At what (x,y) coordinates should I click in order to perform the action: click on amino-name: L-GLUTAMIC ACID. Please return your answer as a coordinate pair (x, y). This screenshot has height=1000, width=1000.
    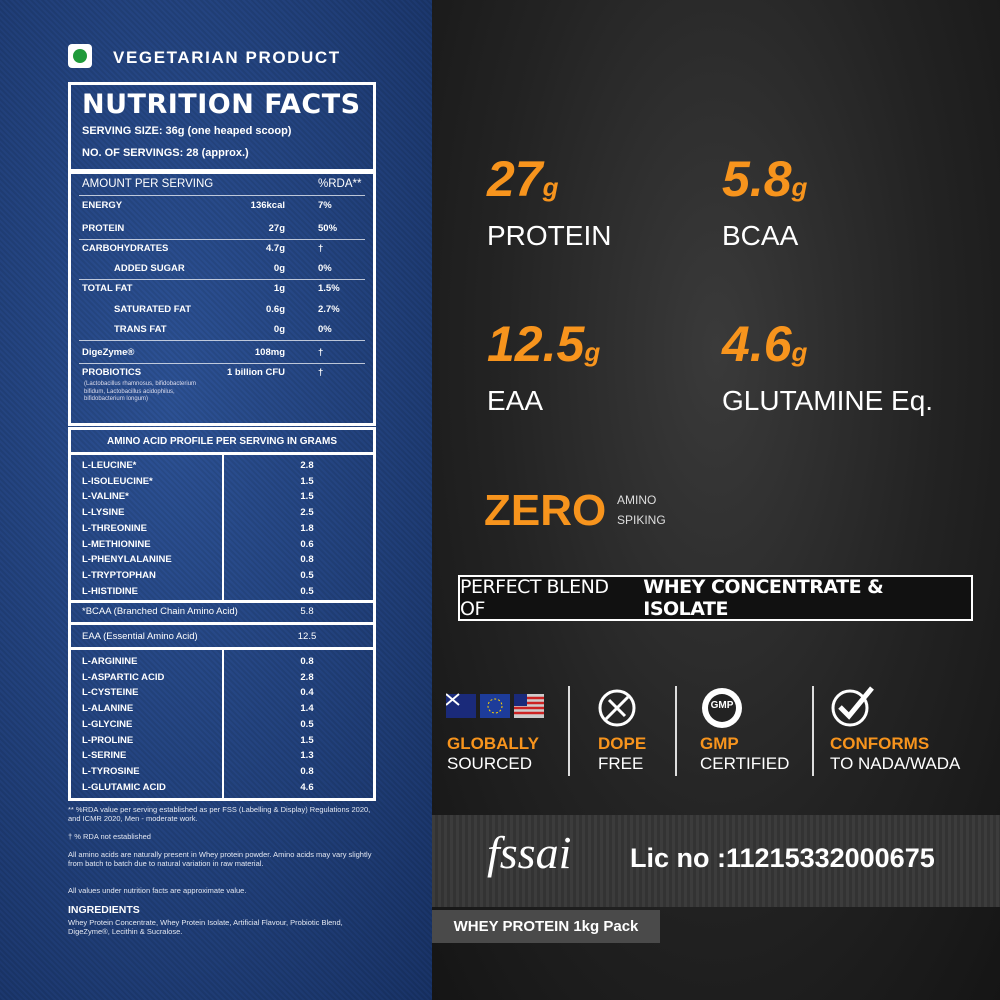
    Looking at the image, I should click on (124, 787).